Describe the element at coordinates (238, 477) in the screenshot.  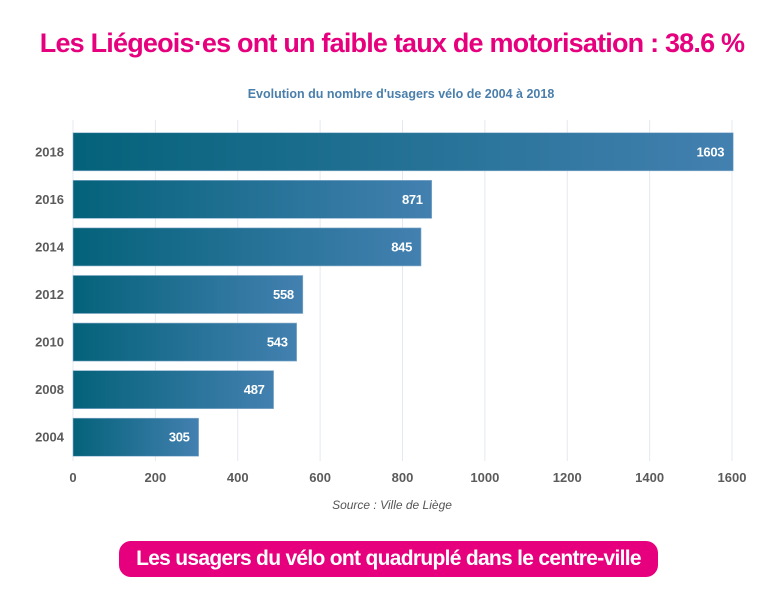
I see `x-tick-label: 400` at that location.